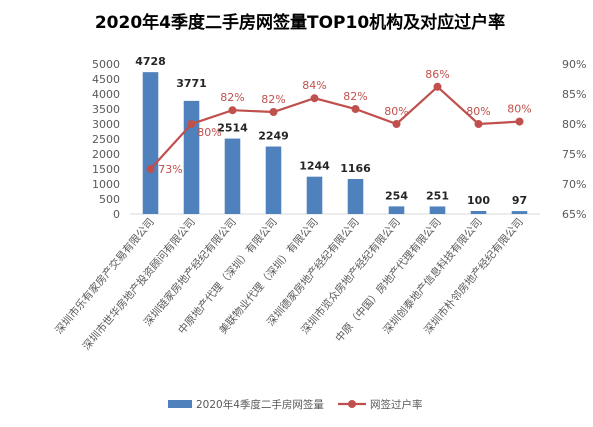  Describe the element at coordinates (574, 124) in the screenshot. I see `y-right-tick-label: 80%` at that location.